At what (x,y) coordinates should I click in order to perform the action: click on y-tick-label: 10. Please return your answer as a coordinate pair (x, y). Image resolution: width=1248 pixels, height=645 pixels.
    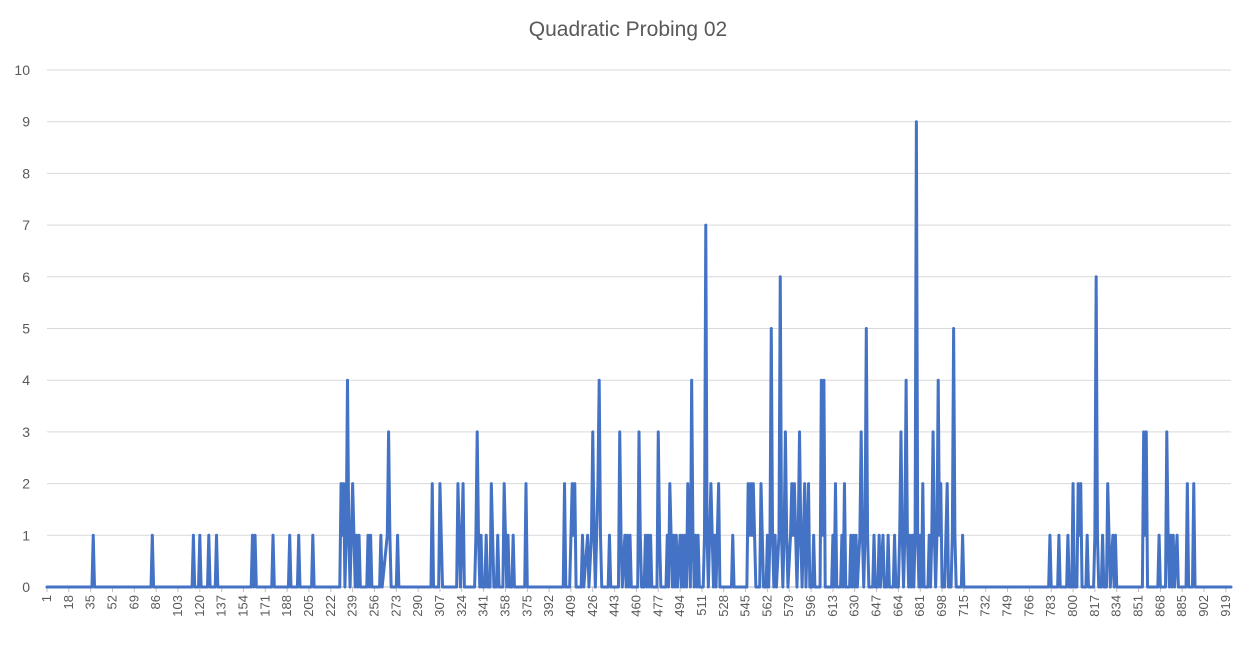
    Looking at the image, I should click on (22, 70).